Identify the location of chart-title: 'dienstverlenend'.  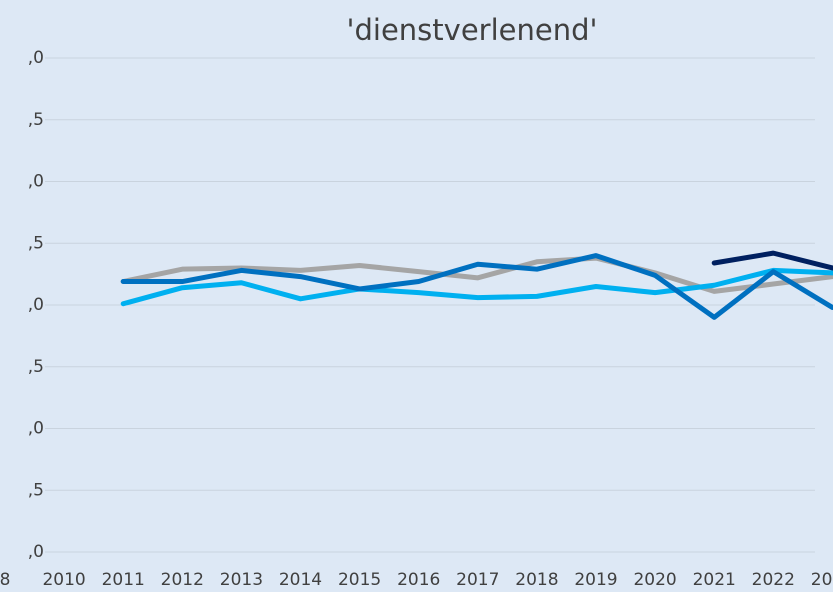
(472, 30).